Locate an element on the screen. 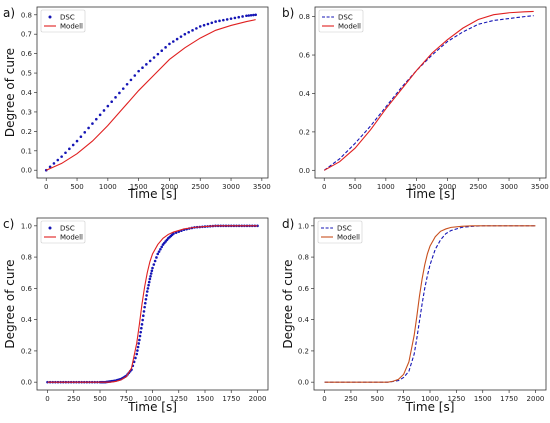  y-tick-label: 0.5 is located at coordinates (26, 74).